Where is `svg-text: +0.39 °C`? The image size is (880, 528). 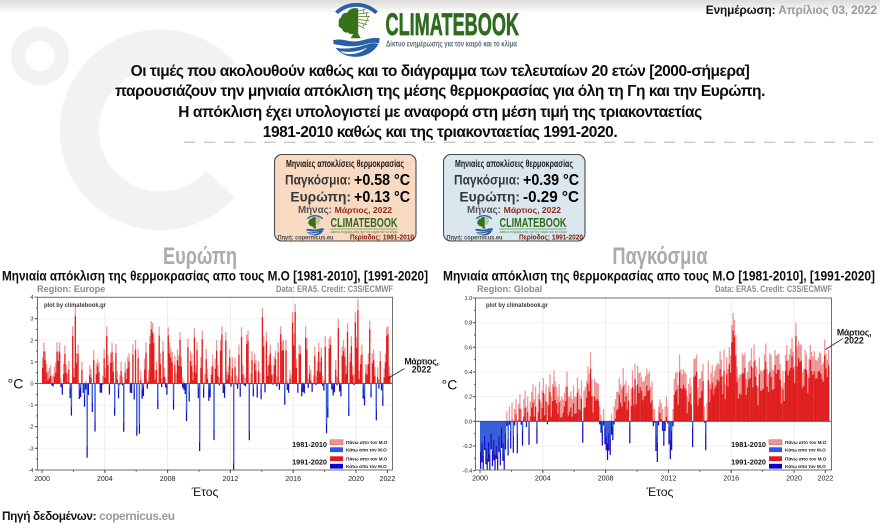 svg-text: +0.39 °C is located at coordinates (551, 180).